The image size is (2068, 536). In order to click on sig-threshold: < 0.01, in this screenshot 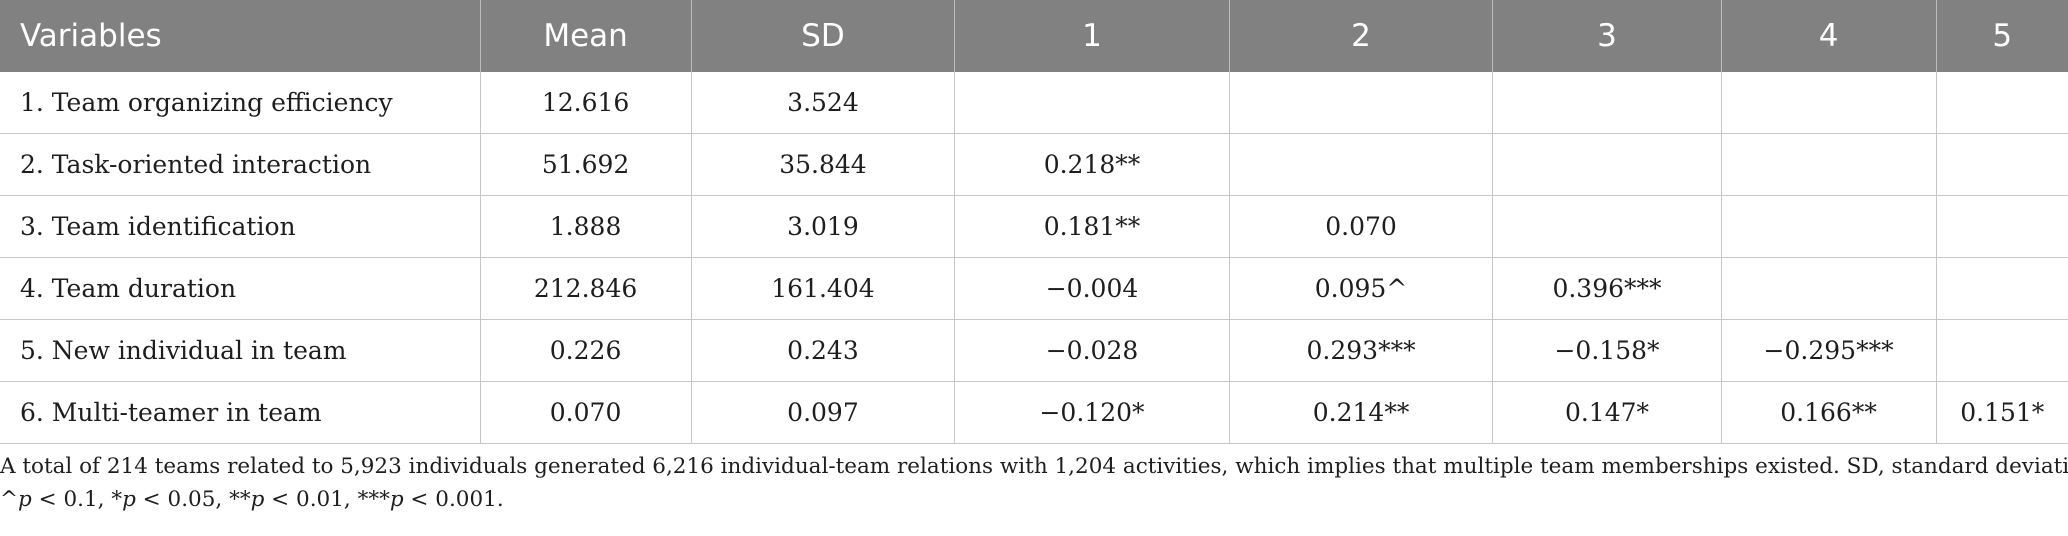, I will do `click(311, 499)`.